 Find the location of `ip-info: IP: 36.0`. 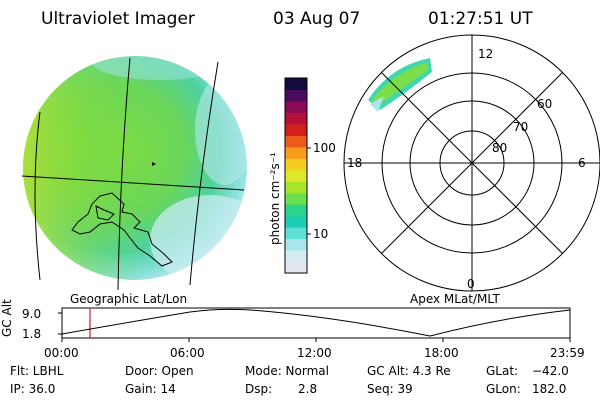

ip-info: IP: 36.0 is located at coordinates (33, 389).